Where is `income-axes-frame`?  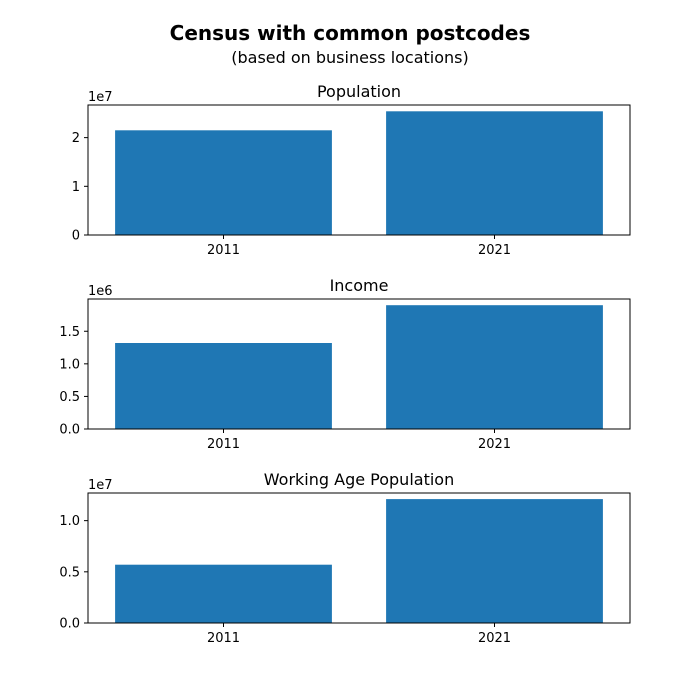 income-axes-frame is located at coordinates (359, 364).